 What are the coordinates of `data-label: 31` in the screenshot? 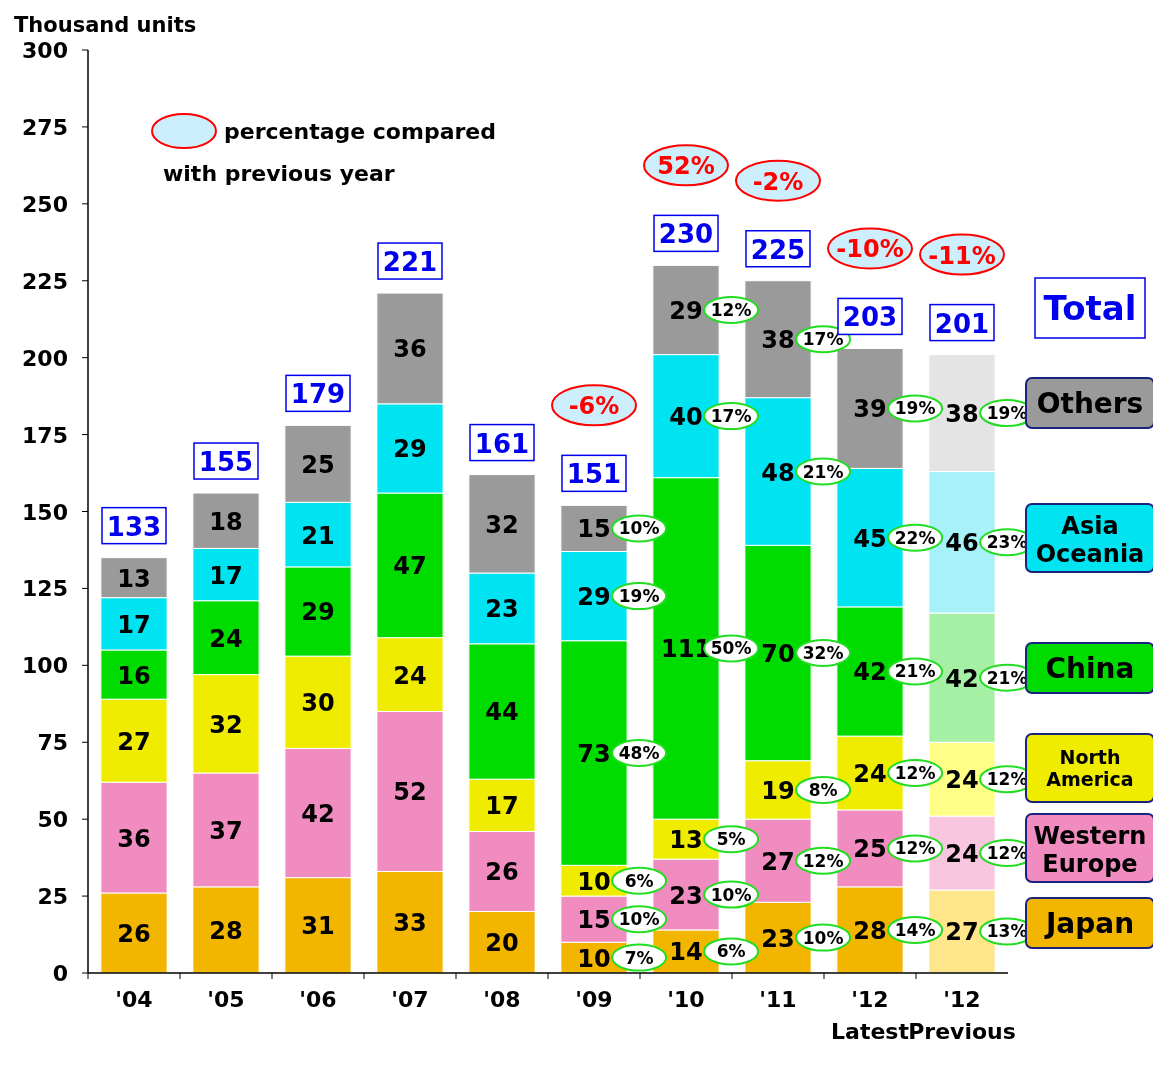 It's located at (318, 926).